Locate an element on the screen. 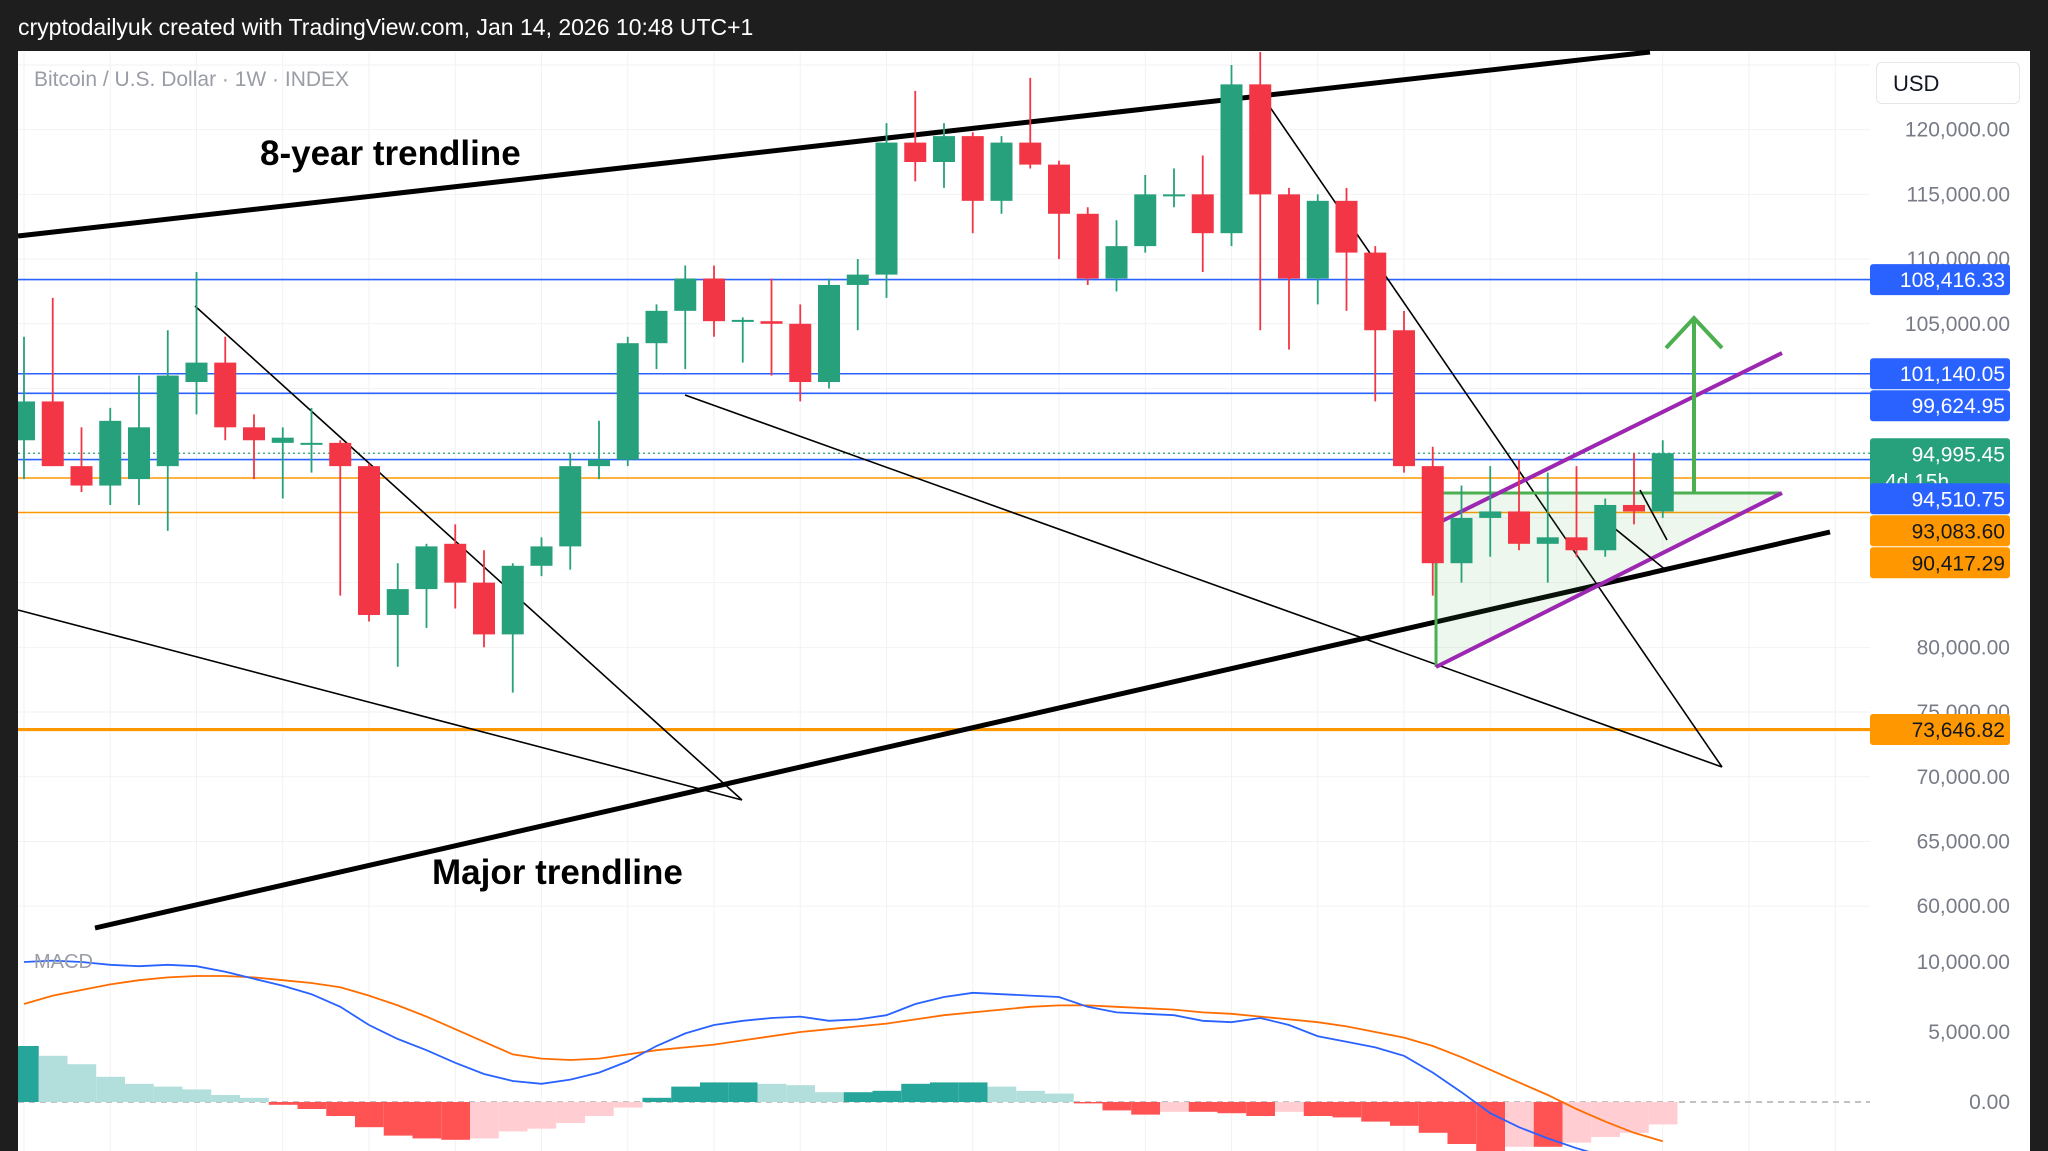 Image resolution: width=2048 pixels, height=1151 pixels. macd-tick-label: 0.00 is located at coordinates (1989, 1102).